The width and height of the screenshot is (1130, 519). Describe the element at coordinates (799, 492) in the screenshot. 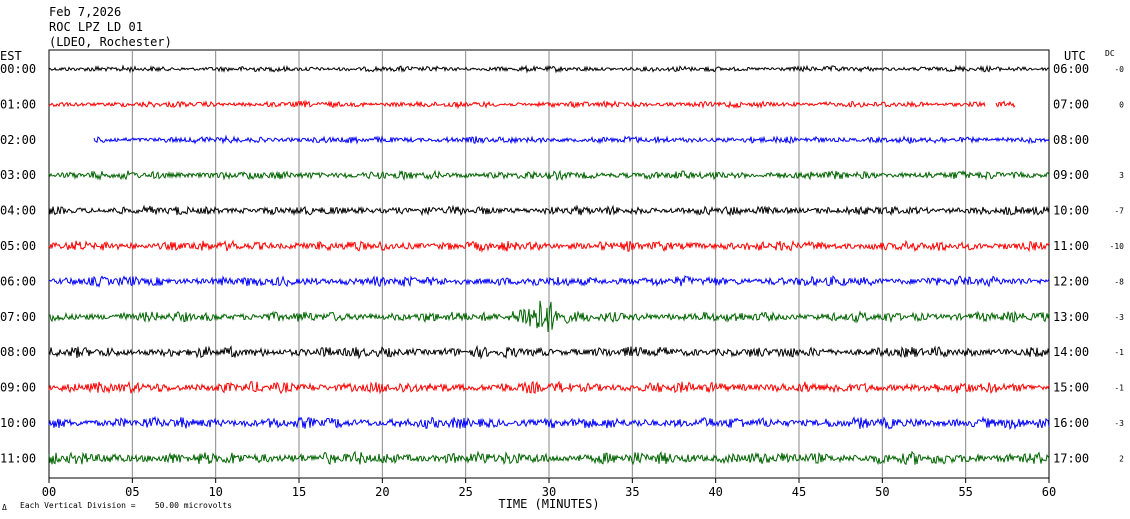

I see `x-tick-label: 45` at that location.